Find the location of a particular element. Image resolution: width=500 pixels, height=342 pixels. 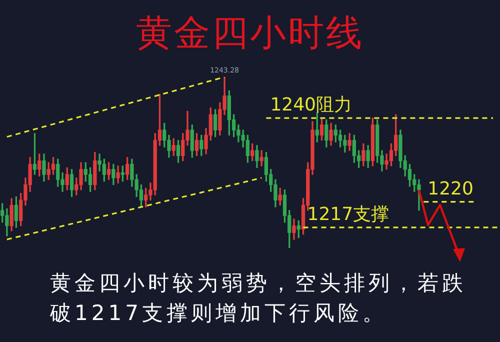

chart-title: 黄金四小时线 is located at coordinates (250, 34).